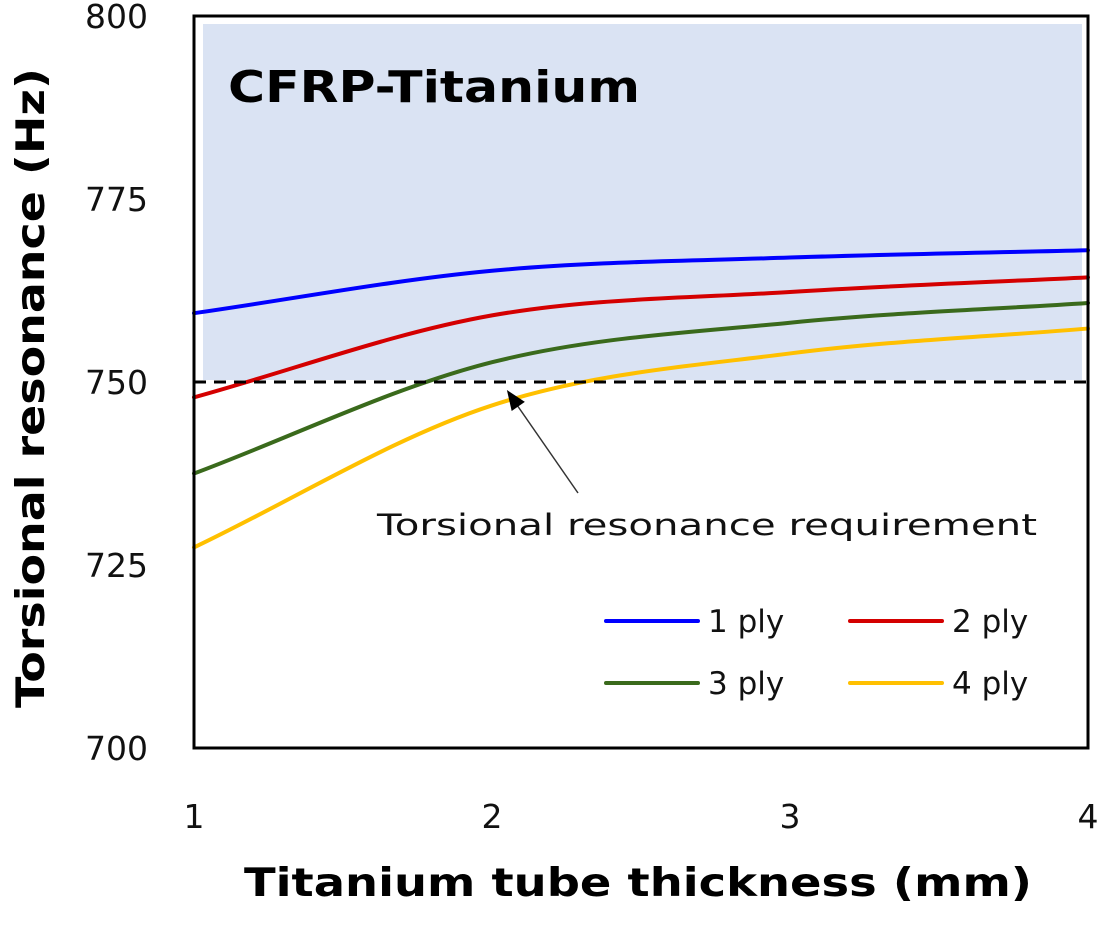 The width and height of the screenshot is (1102, 926). What do you see at coordinates (515, 401) in the screenshot?
I see `annotation-arrowhead-icon` at bounding box center [515, 401].